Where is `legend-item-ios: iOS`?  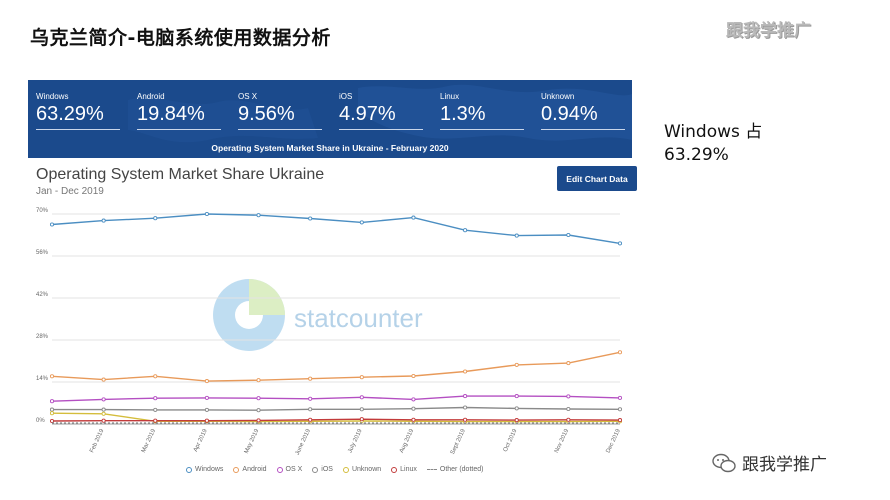
legend-item-ios: iOS is located at coordinates (322, 469).